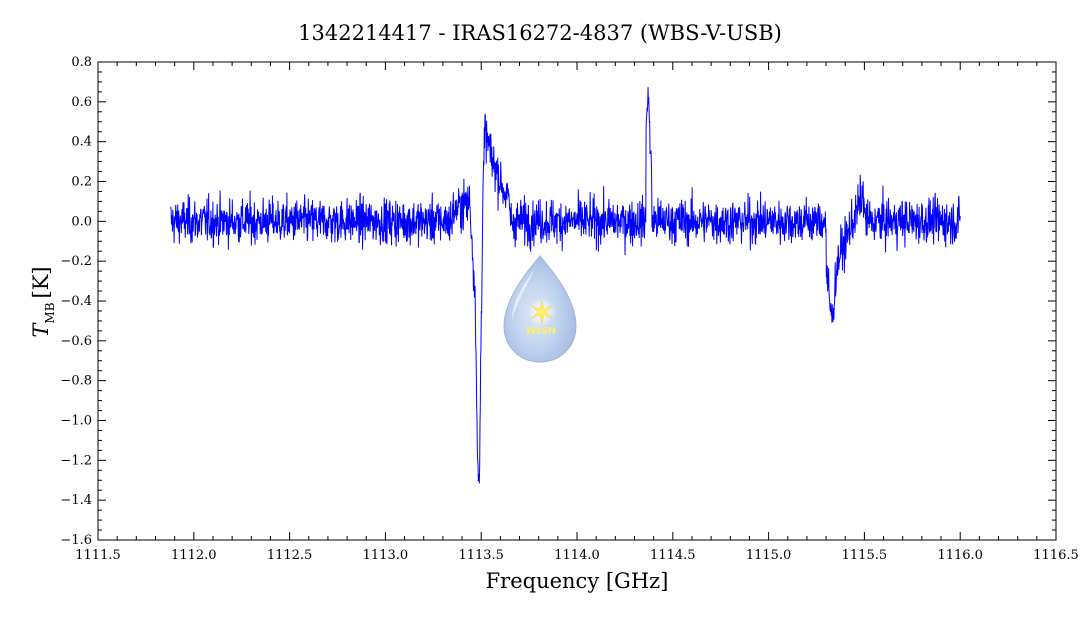  I want to click on y-tick-label: 0.8, so click(81, 62).